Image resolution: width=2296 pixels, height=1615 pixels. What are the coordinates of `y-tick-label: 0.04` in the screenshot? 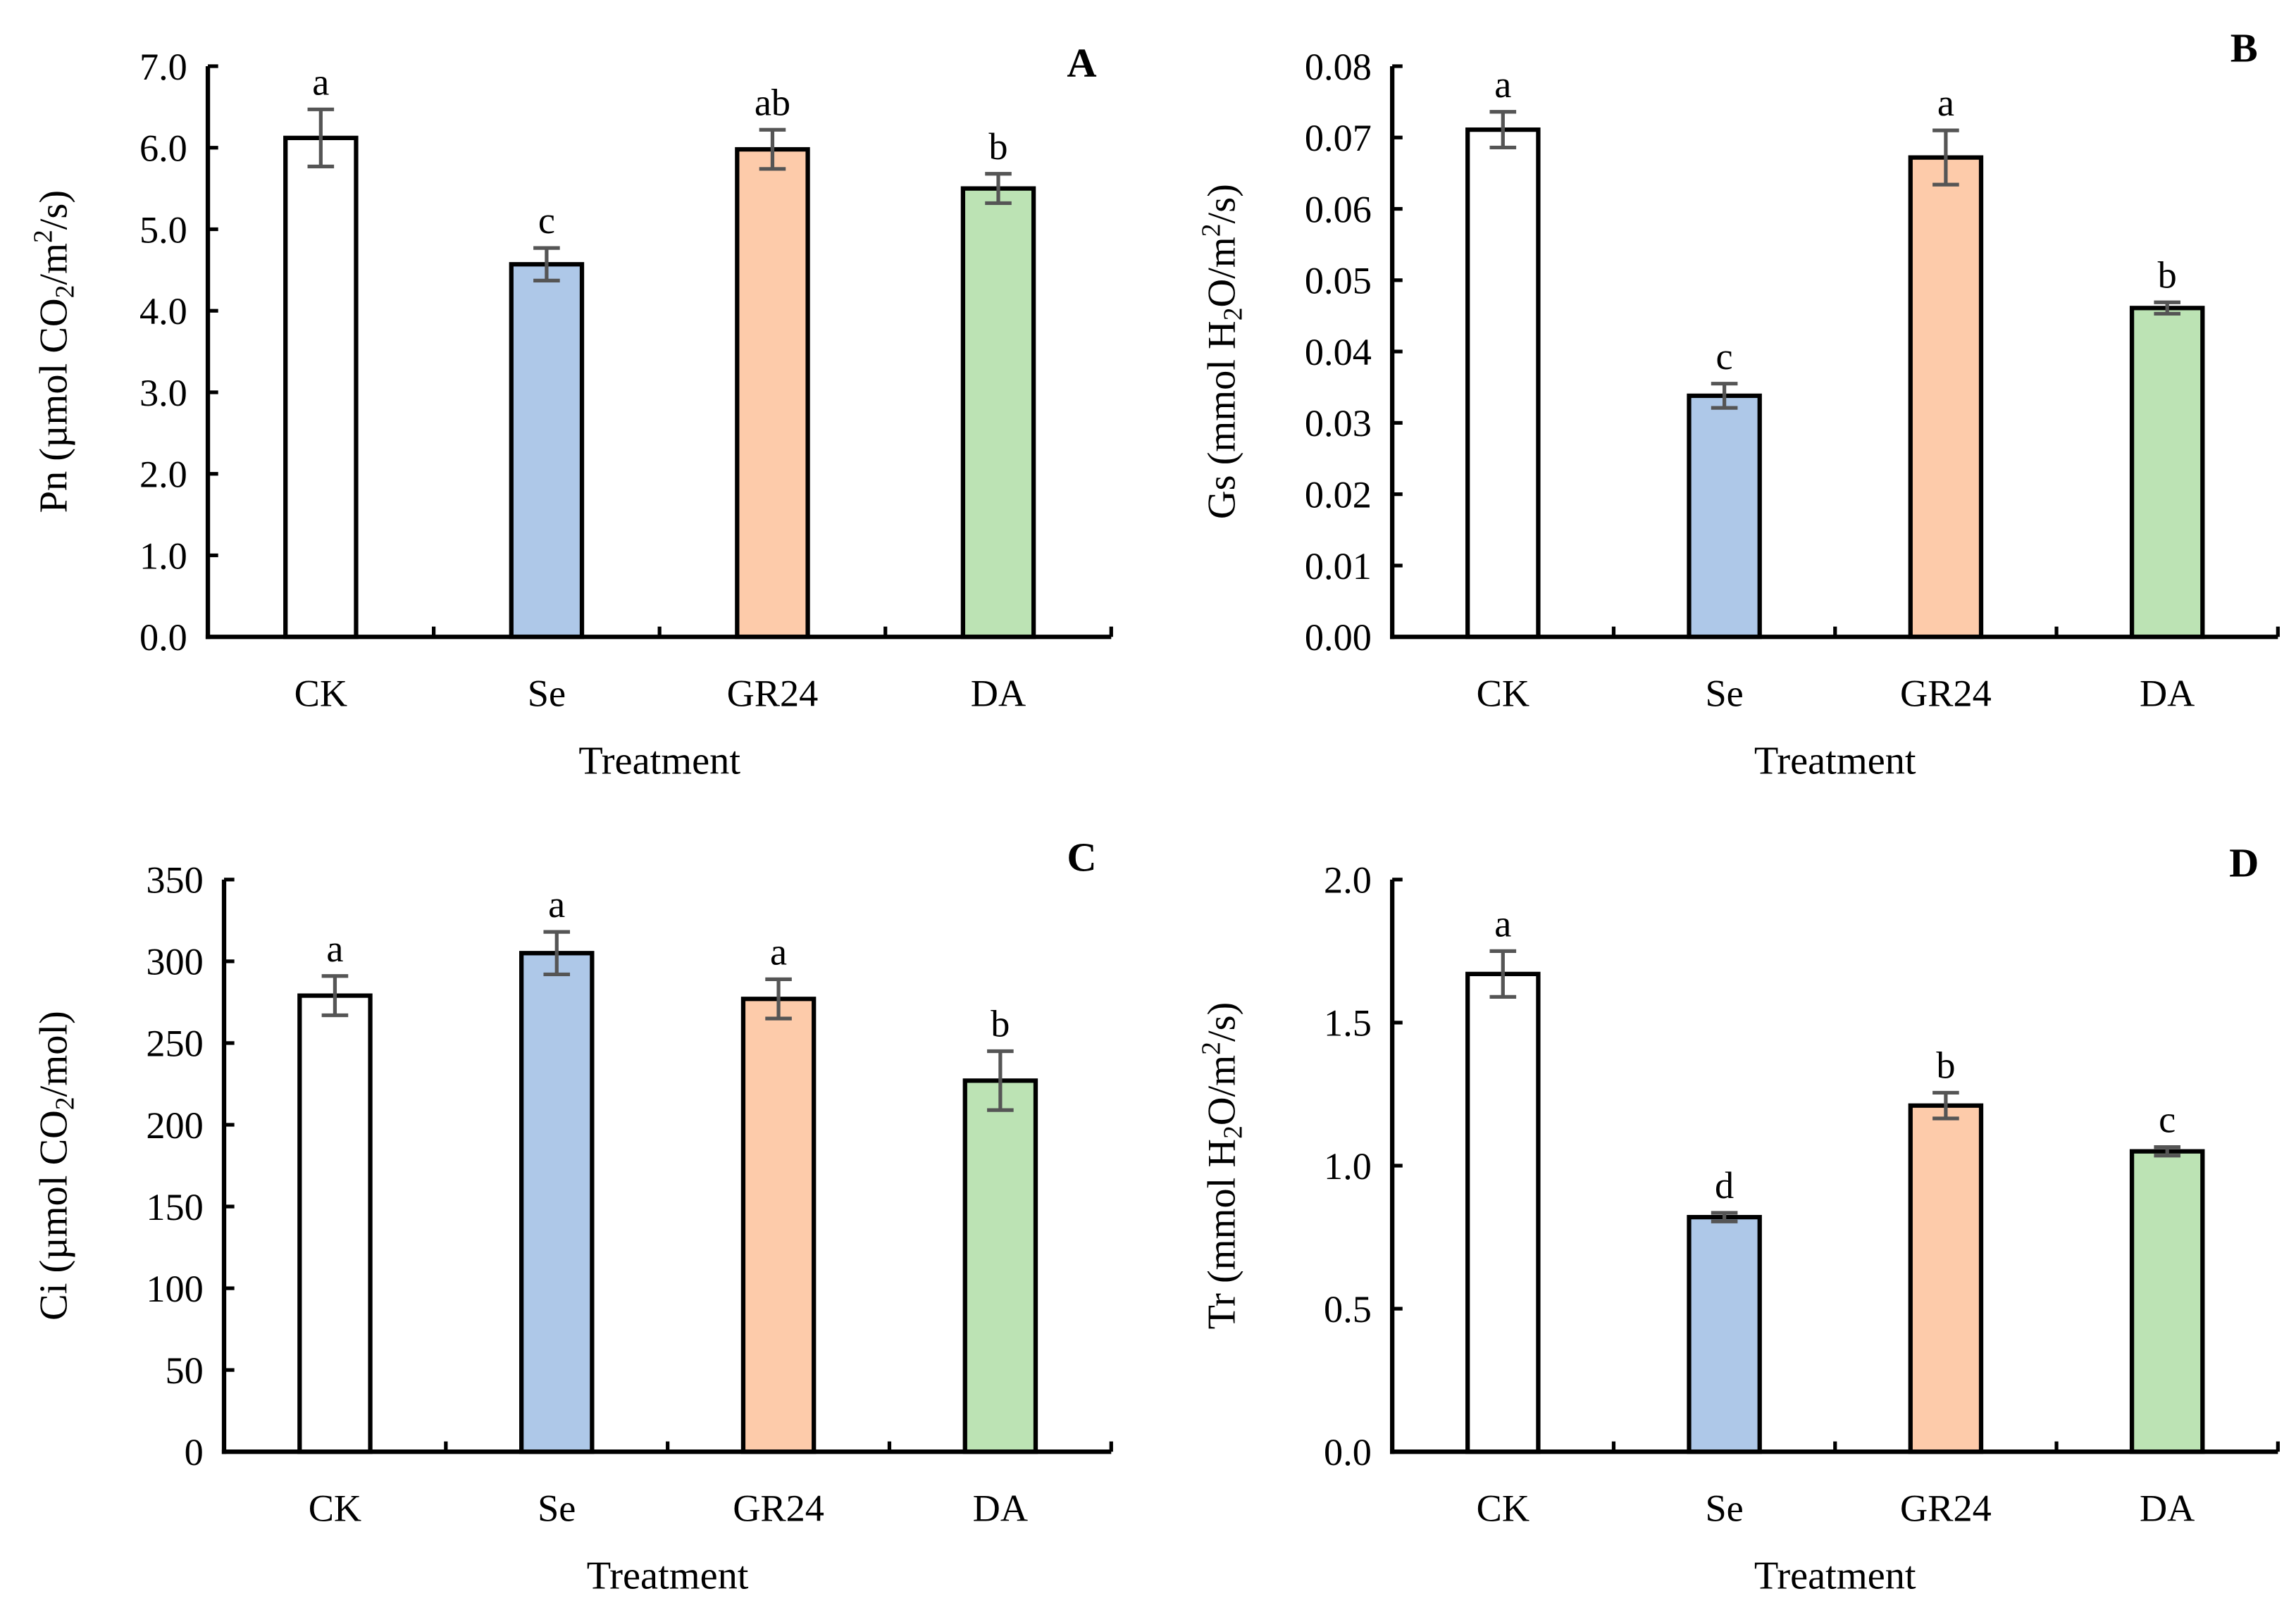 It's located at (1338, 352).